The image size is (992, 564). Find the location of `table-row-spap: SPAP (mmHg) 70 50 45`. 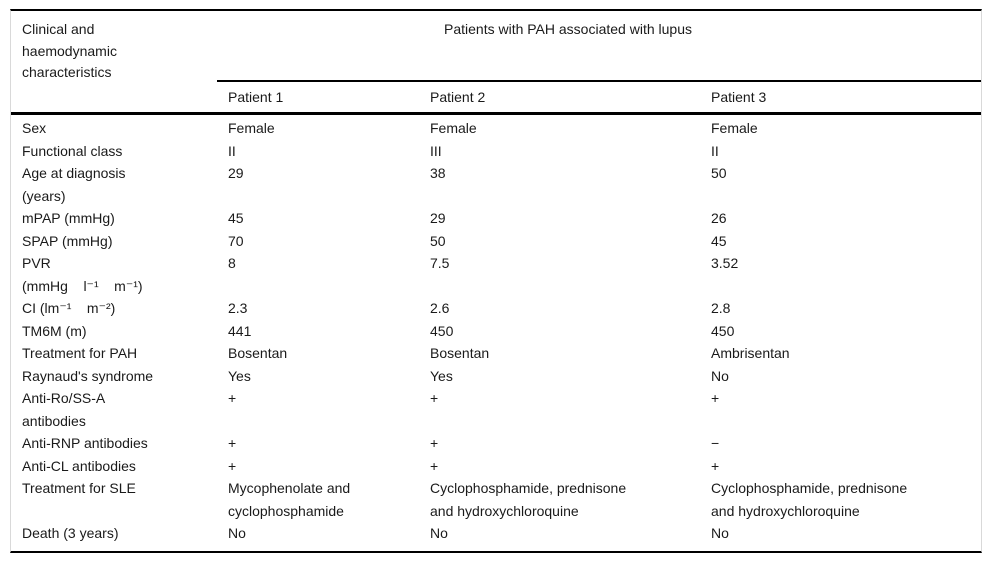

table-row-spap: SPAP (mmHg) 70 50 45 is located at coordinates (496, 241).